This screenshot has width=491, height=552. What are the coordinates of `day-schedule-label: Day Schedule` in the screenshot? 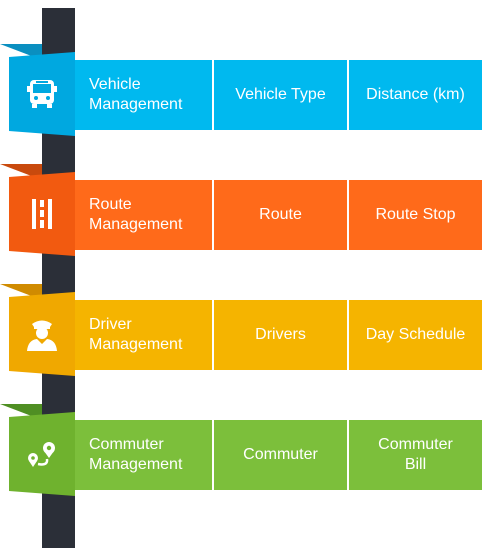 It's located at (415, 334).